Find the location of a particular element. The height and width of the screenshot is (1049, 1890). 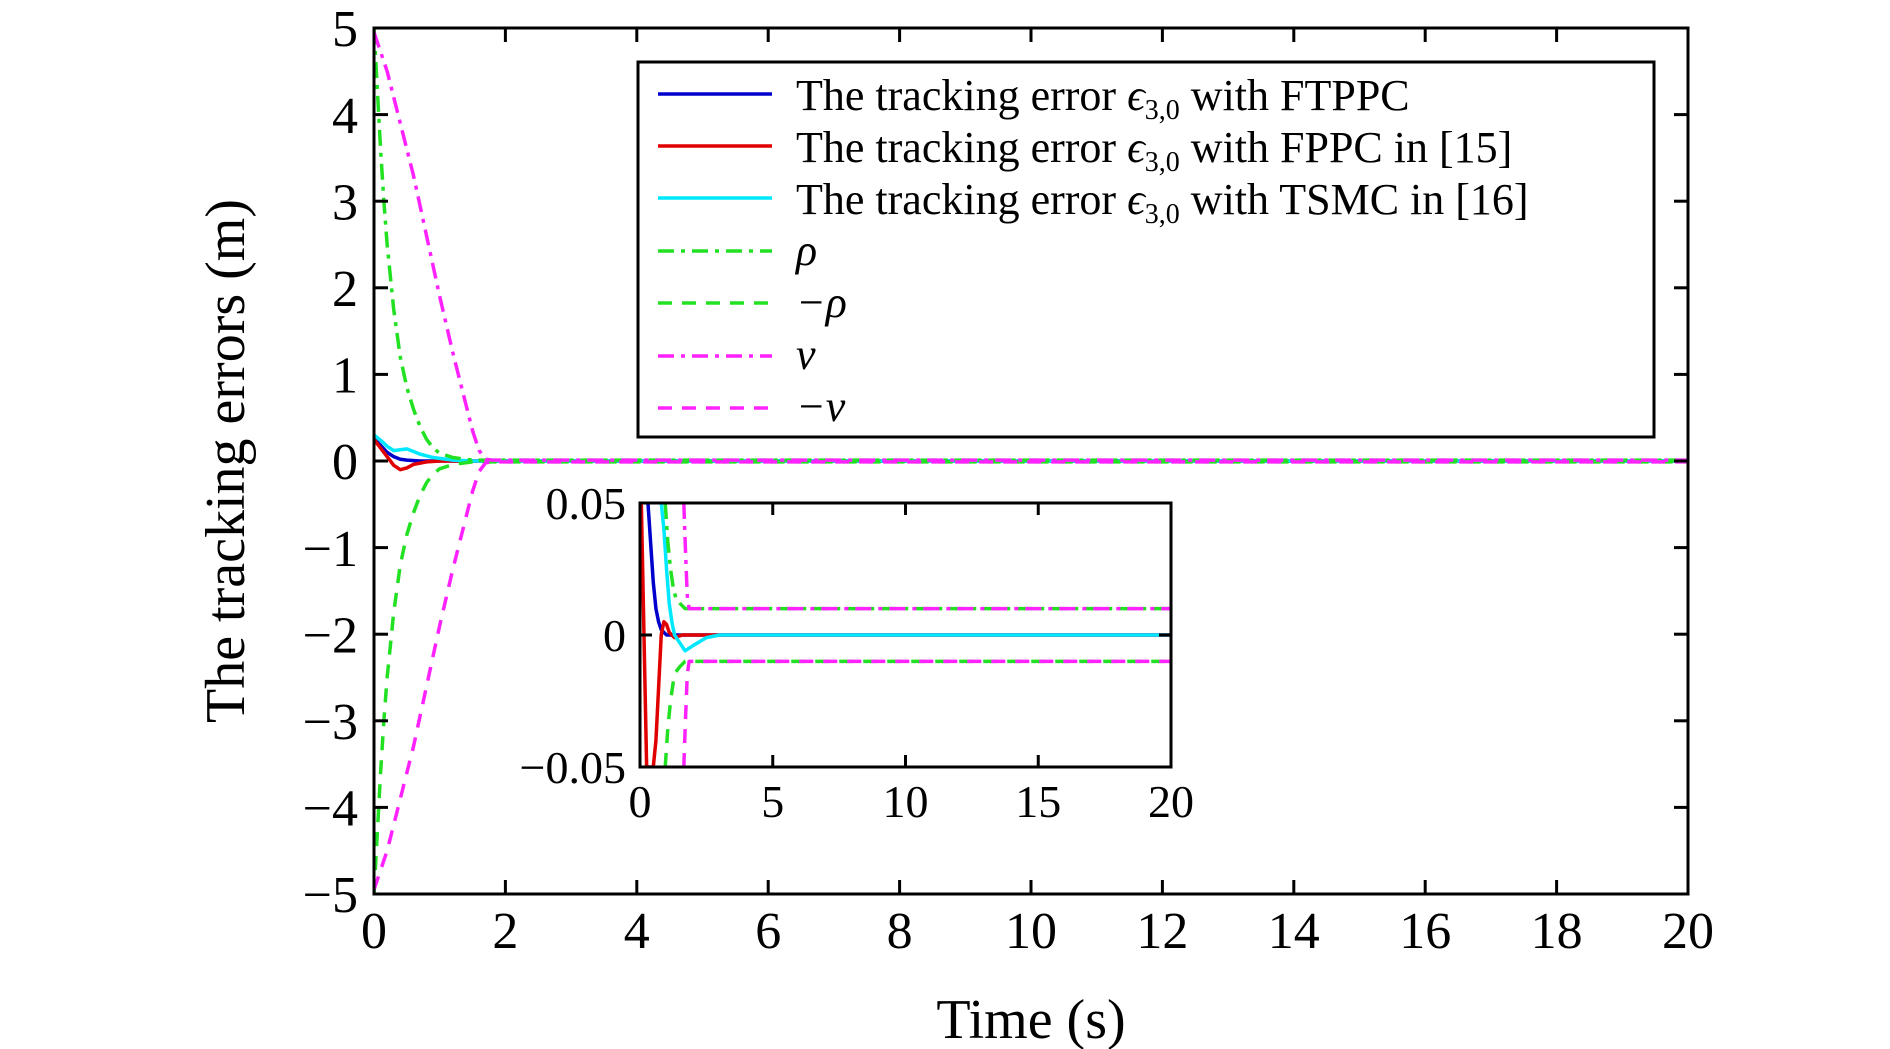

legend-entry-rho: ρ is located at coordinates (737, 250).